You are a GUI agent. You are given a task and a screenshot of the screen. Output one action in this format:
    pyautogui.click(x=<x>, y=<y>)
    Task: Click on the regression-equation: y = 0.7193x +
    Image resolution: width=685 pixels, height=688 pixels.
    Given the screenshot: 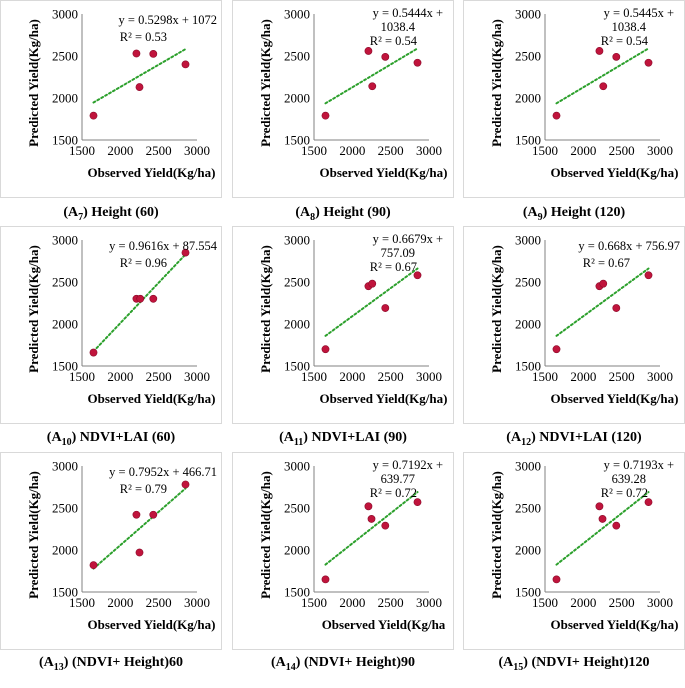 What is the action you would take?
    pyautogui.click(x=639, y=465)
    